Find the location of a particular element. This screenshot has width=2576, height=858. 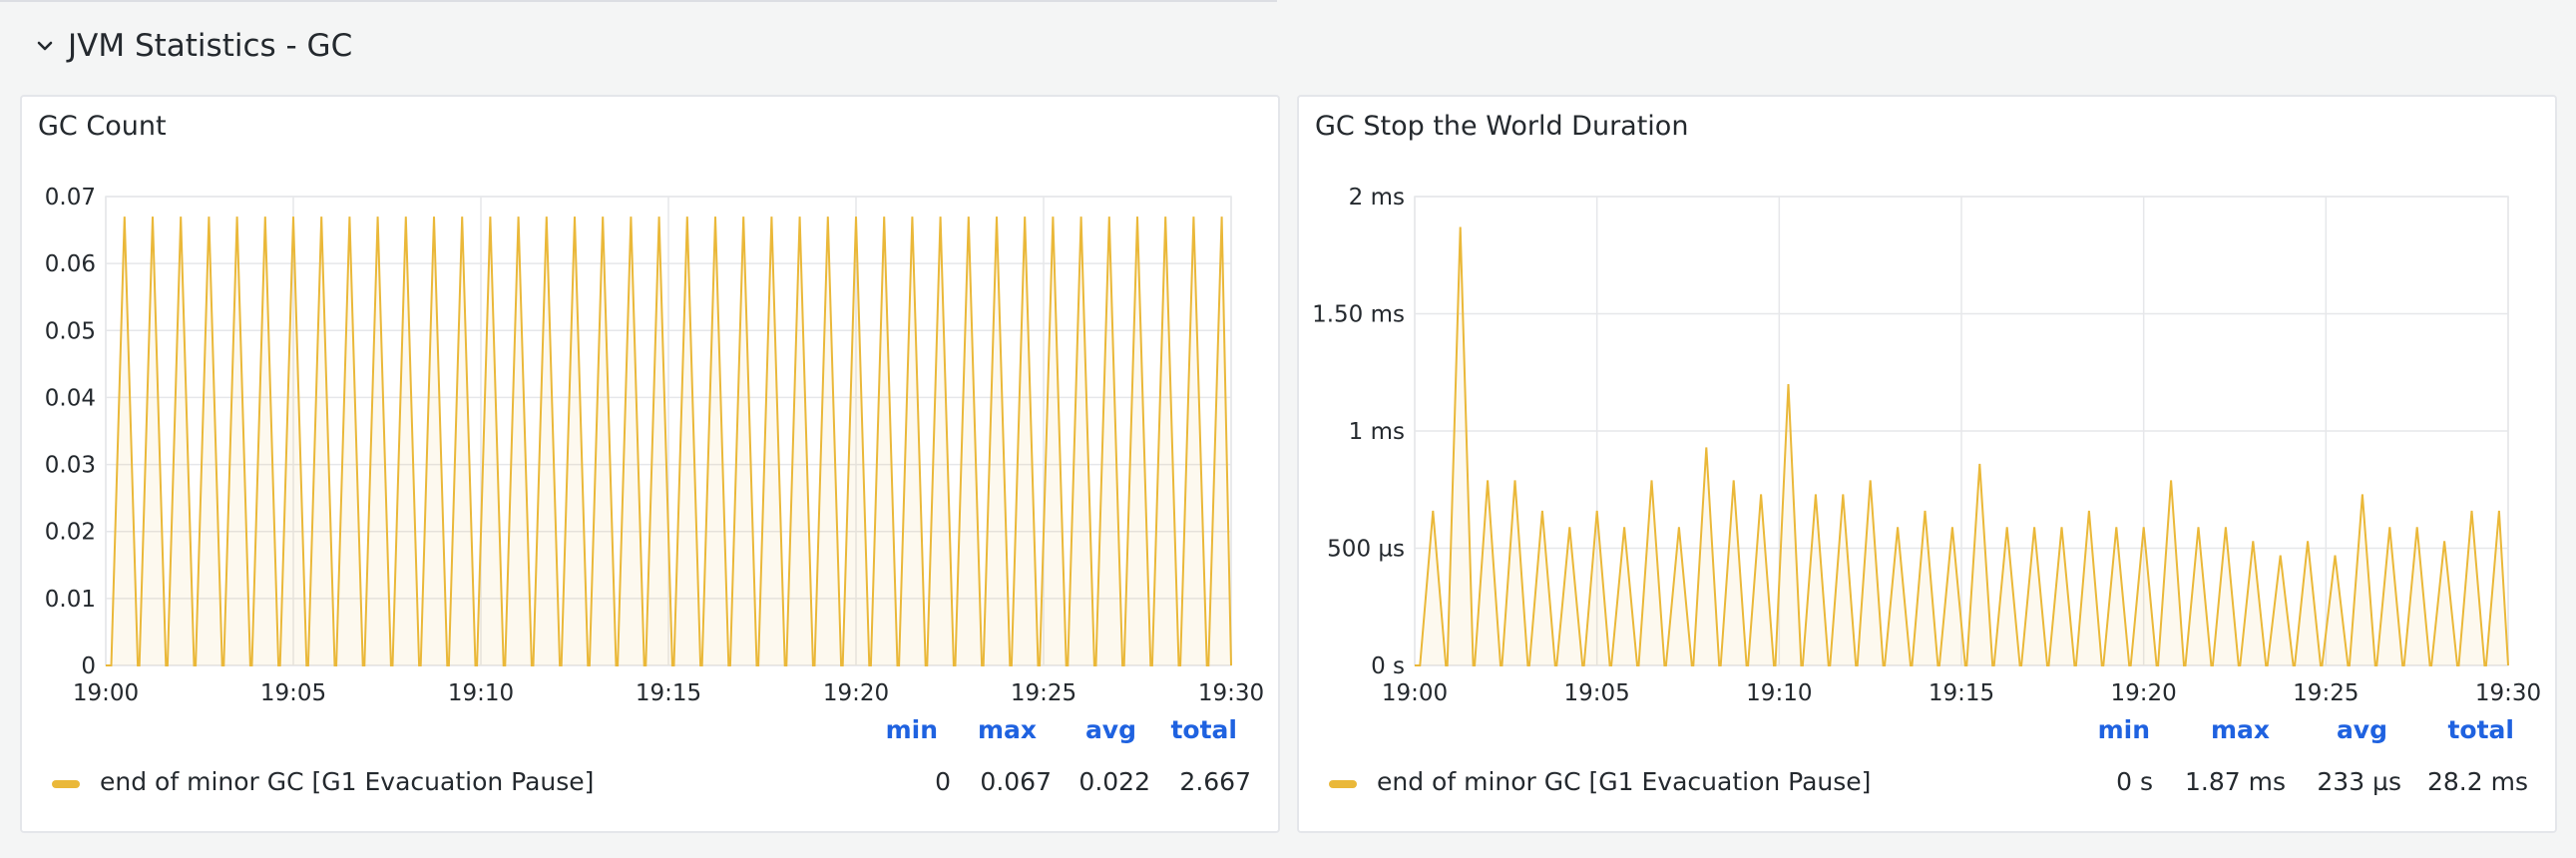

y-tick-label: 0.04 is located at coordinates (70, 398).